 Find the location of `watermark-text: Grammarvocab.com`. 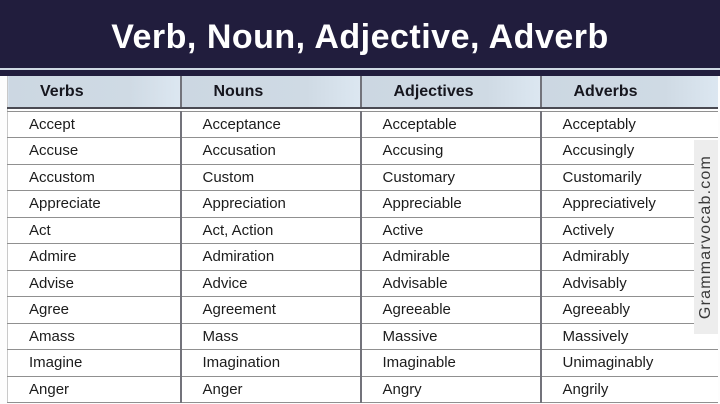

watermark-text: Grammarvocab.com is located at coordinates (705, 237).